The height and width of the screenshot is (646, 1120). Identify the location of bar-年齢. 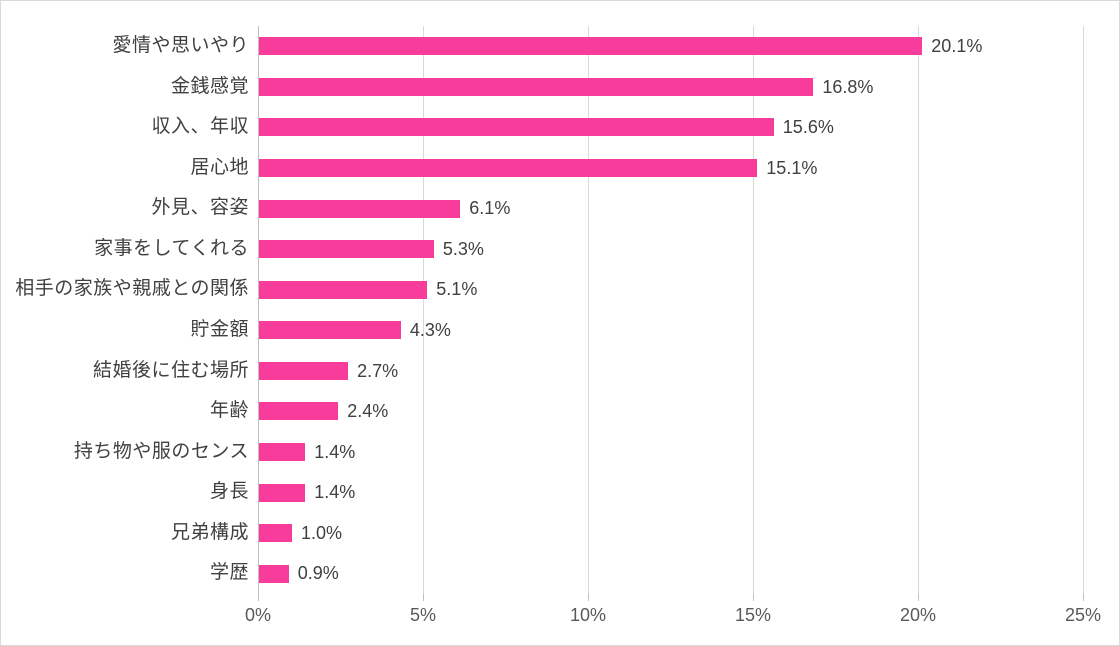
(299, 411).